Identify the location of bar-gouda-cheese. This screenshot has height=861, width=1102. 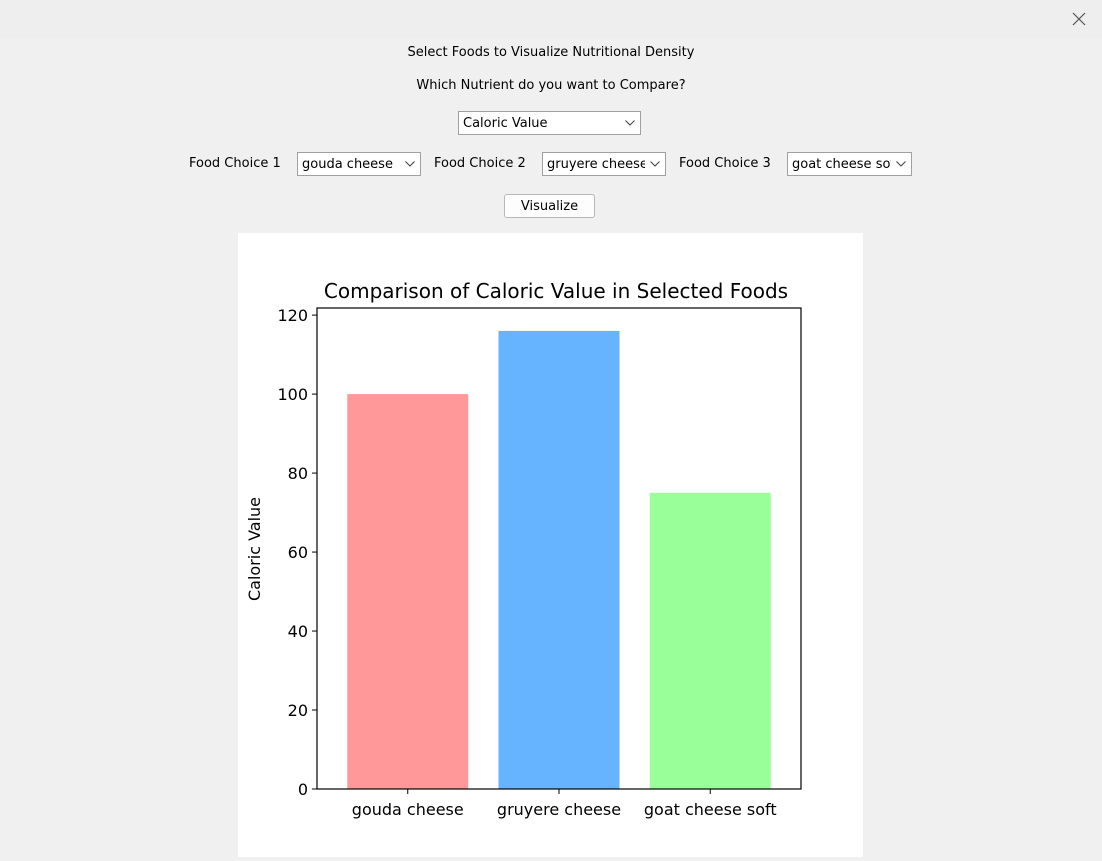
(408, 591).